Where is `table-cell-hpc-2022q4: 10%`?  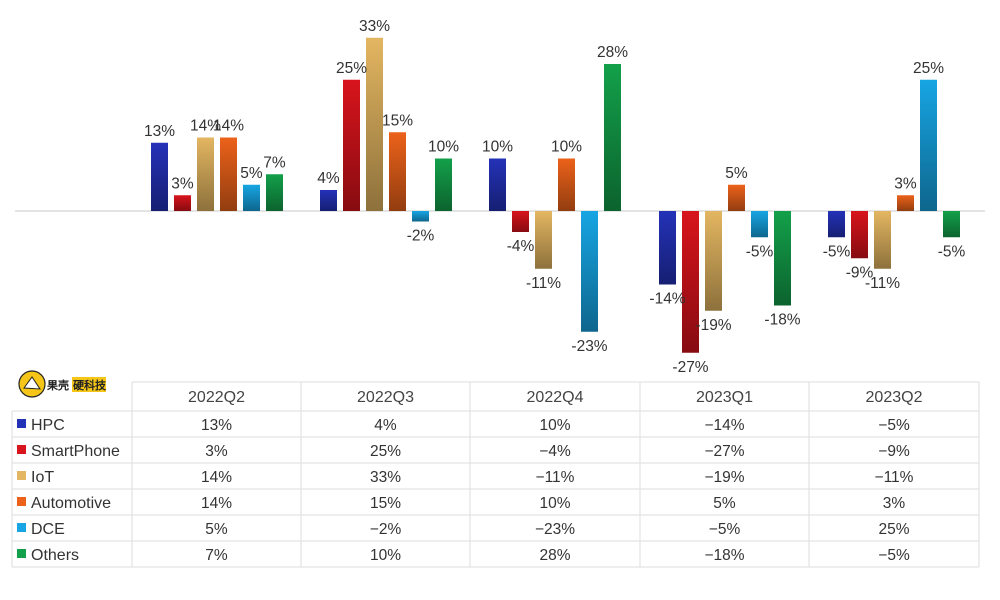
table-cell-hpc-2022q4: 10% is located at coordinates (554, 425).